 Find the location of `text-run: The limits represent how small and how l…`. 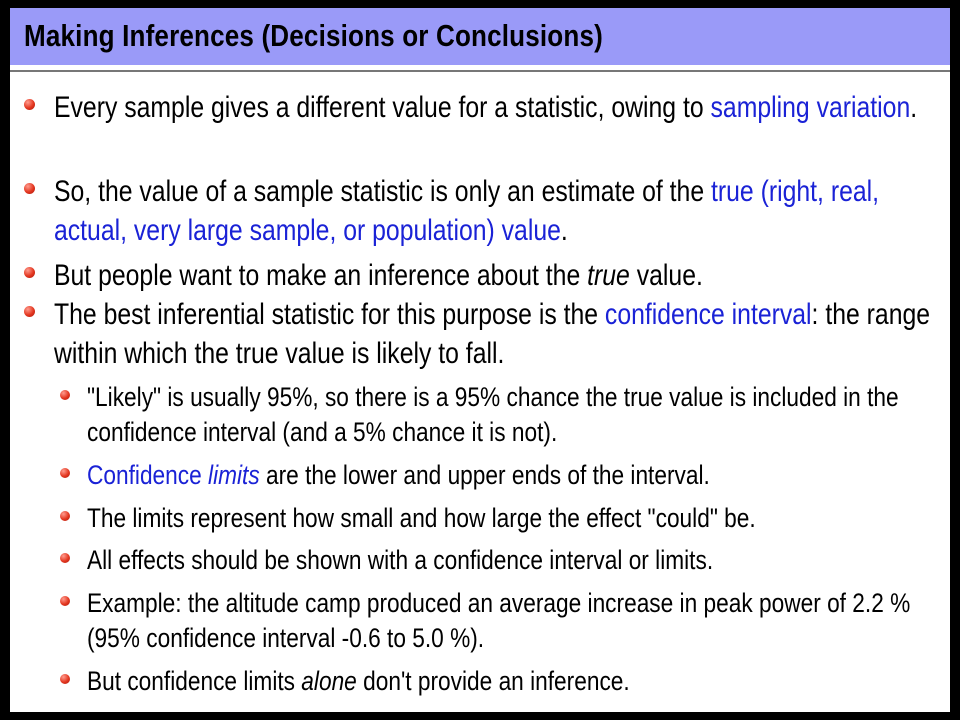

text-run: The limits represent how small and how l… is located at coordinates (421, 518).